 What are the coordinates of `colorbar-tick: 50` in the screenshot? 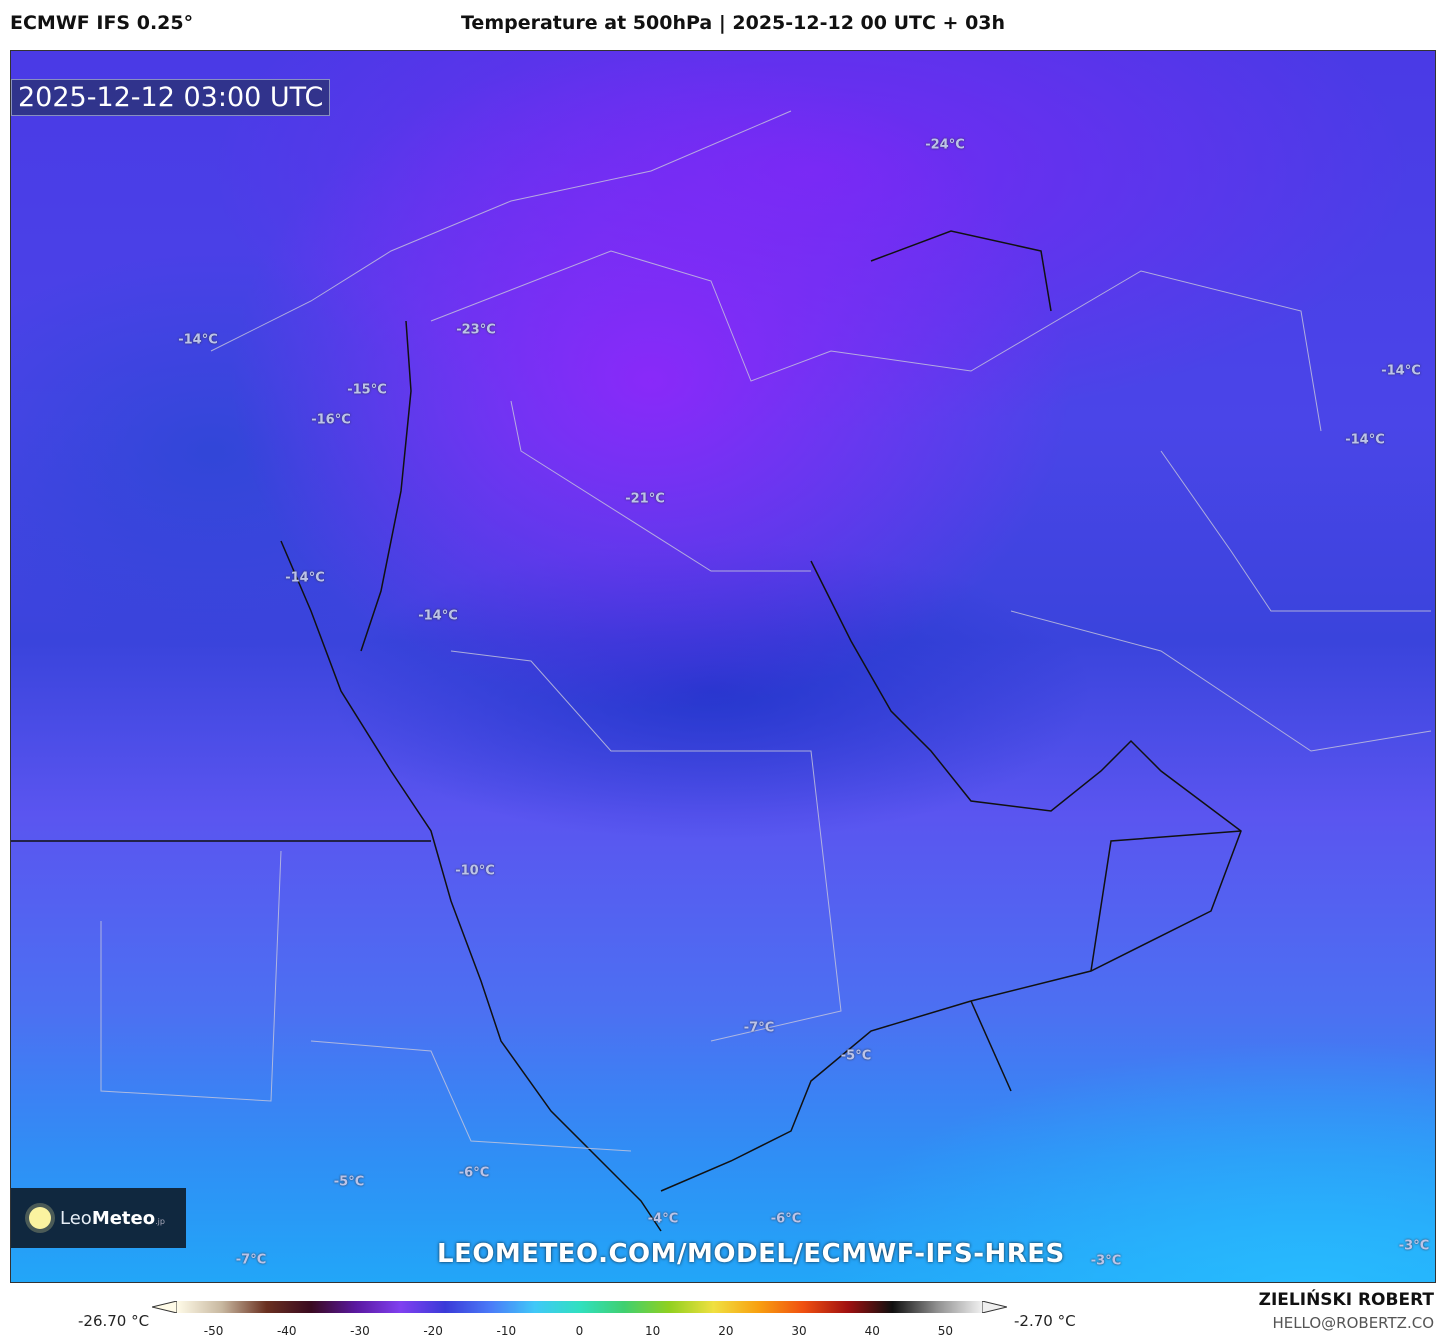 It's located at (945, 1331).